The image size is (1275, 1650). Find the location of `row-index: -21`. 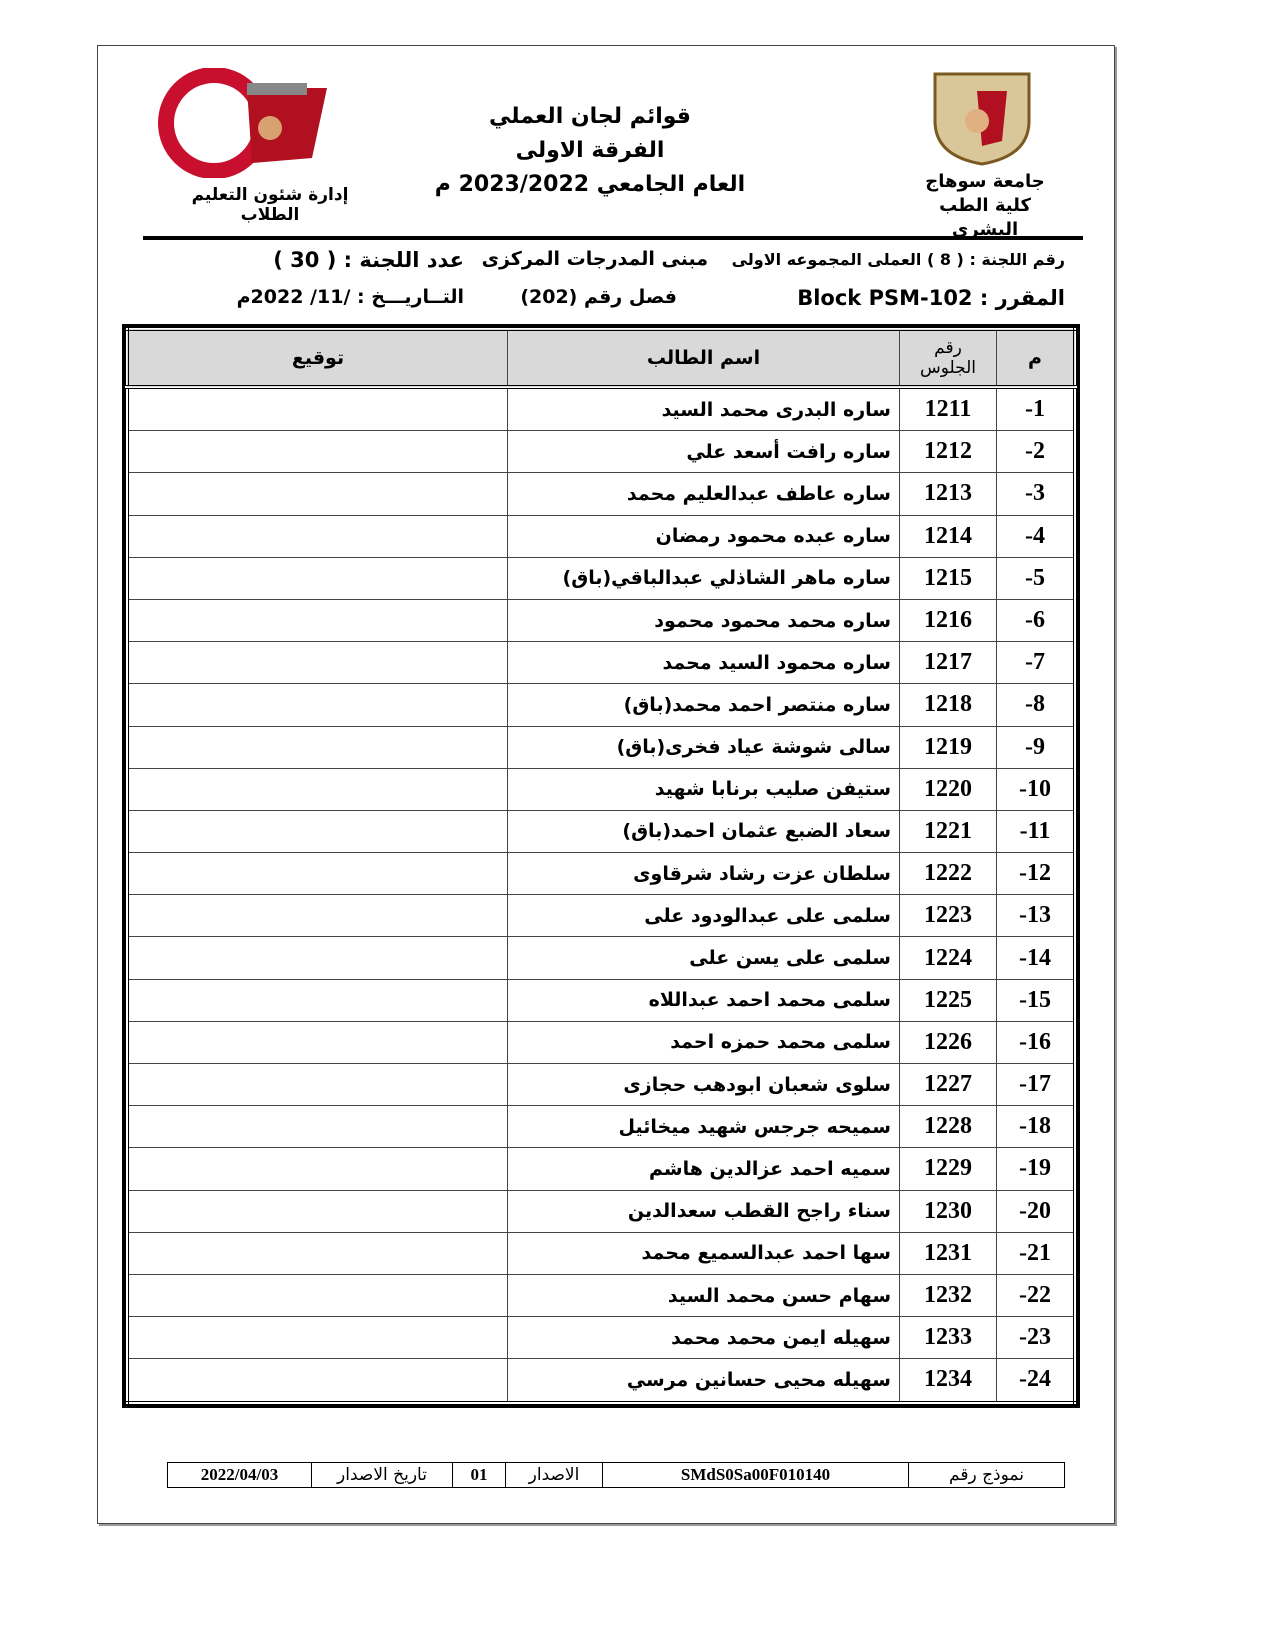

row-index: -21 is located at coordinates (1036, 1253).